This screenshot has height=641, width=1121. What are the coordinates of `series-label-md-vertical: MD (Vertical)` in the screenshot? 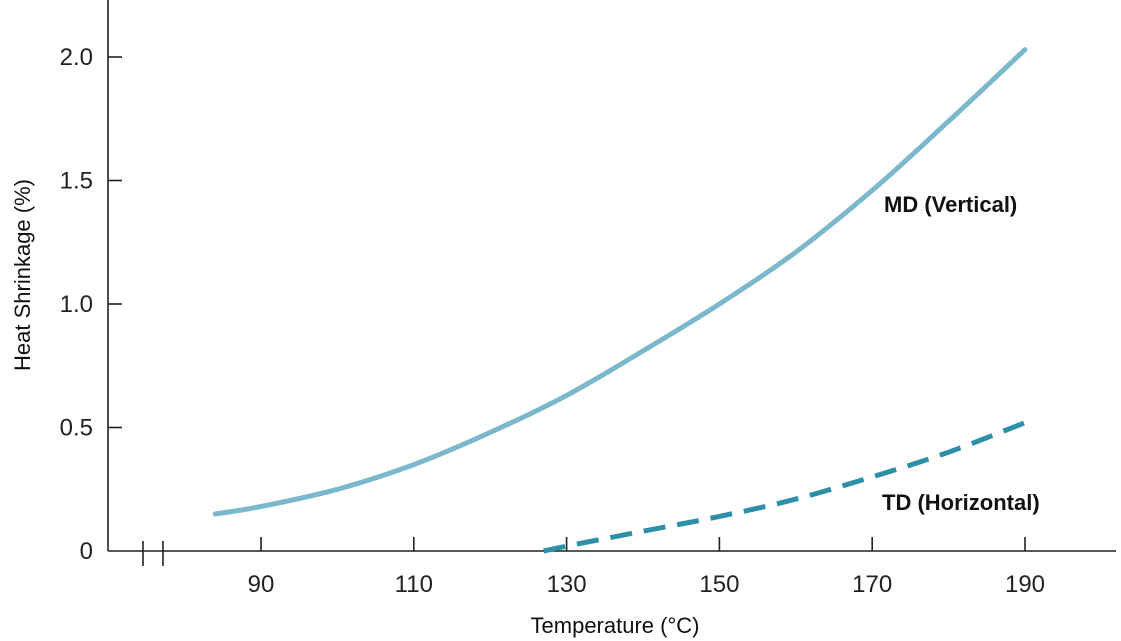 It's located at (950, 204).